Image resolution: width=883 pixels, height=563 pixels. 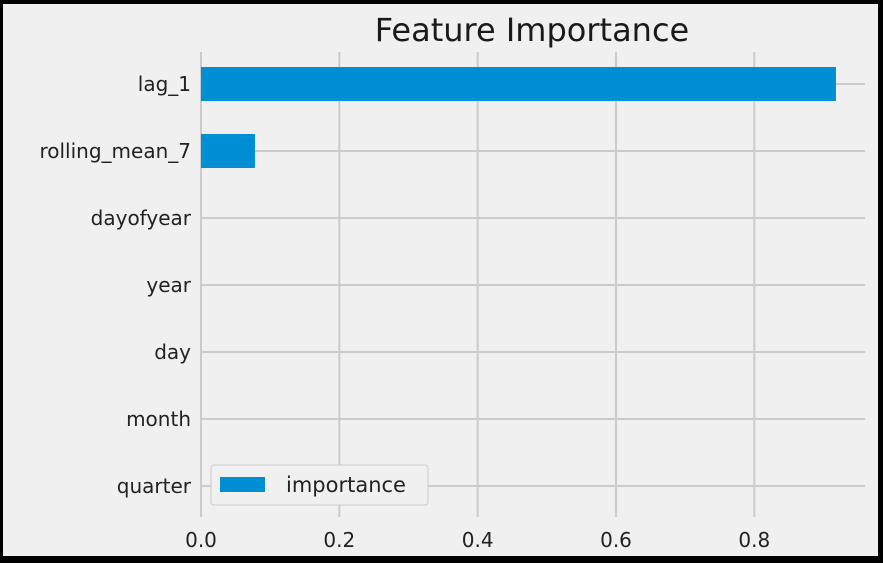 What do you see at coordinates (154, 486) in the screenshot?
I see `y-tick-label: quarter` at bounding box center [154, 486].